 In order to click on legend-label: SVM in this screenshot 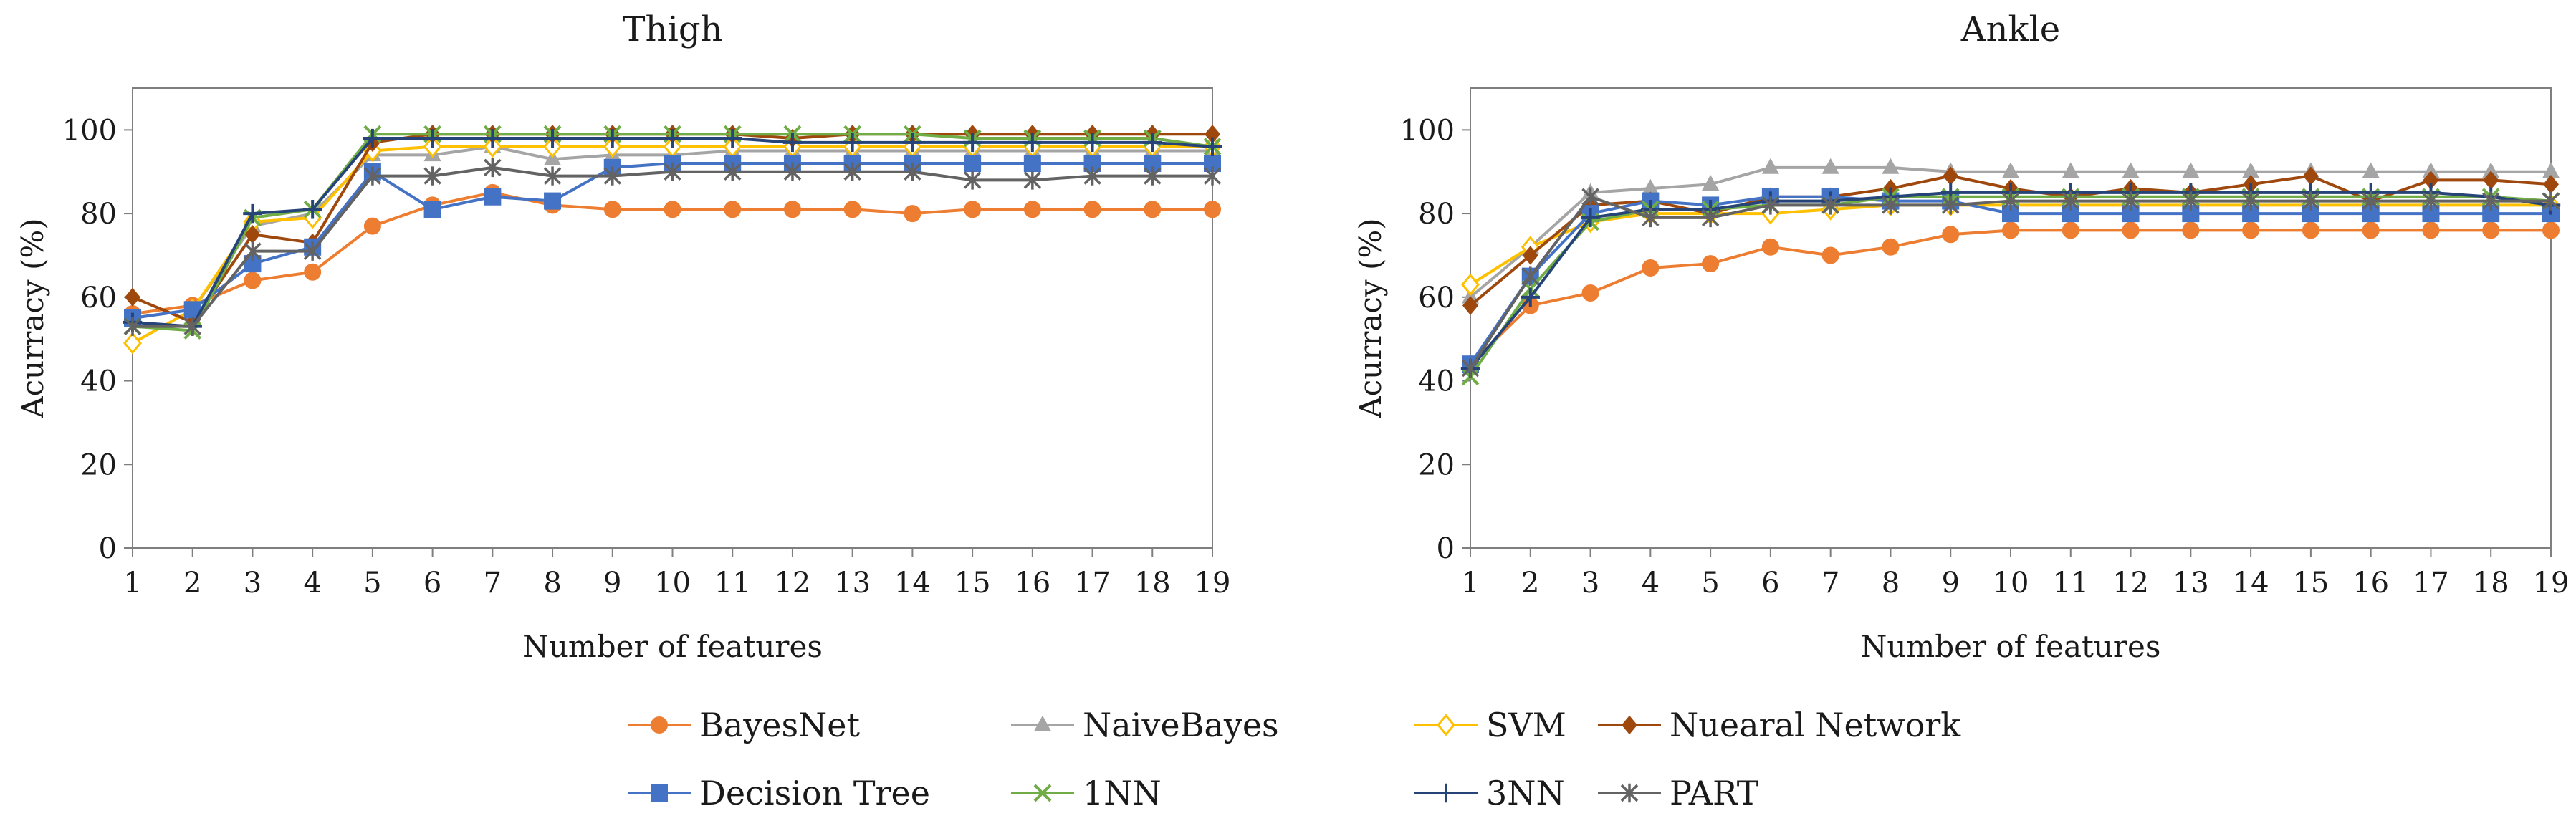, I will do `click(1526, 725)`.